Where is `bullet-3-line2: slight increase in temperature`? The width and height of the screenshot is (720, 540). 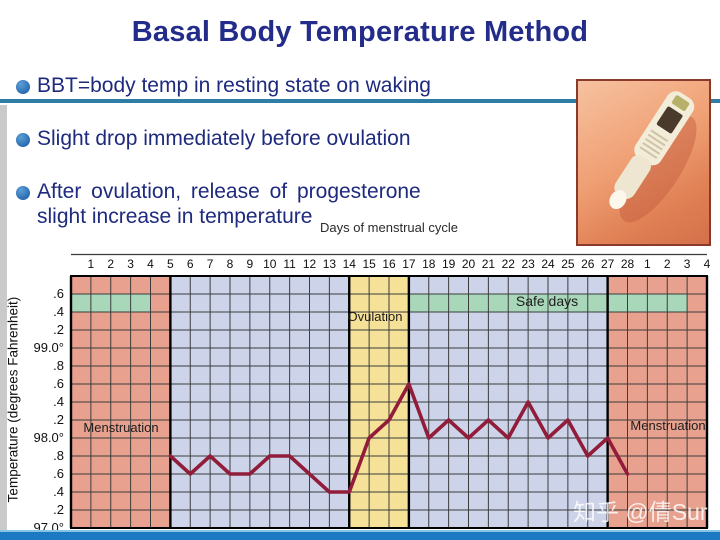
bullet-3-line2: slight increase in temperature is located at coordinates (175, 216).